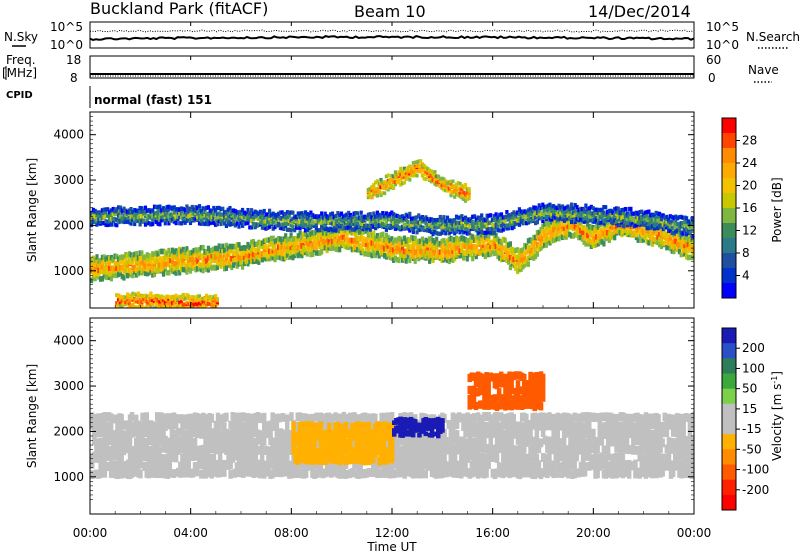 The height and width of the screenshot is (554, 800). Describe the element at coordinates (179, 9) in the screenshot. I see `station-title: Buckland Park (fitACF)` at that location.